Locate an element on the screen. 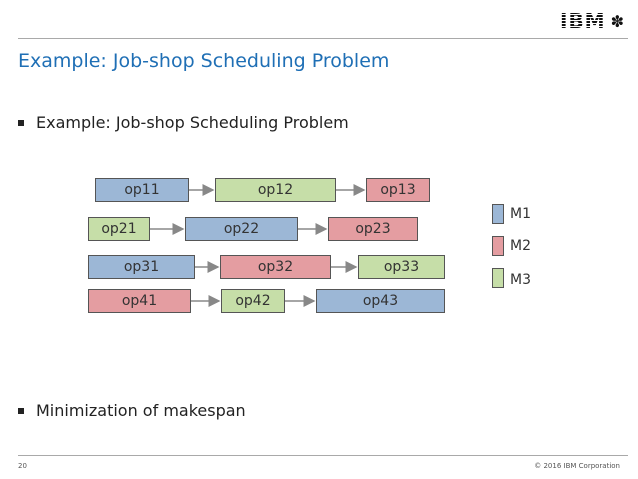  legend-swatch-m2 is located at coordinates (498, 246).